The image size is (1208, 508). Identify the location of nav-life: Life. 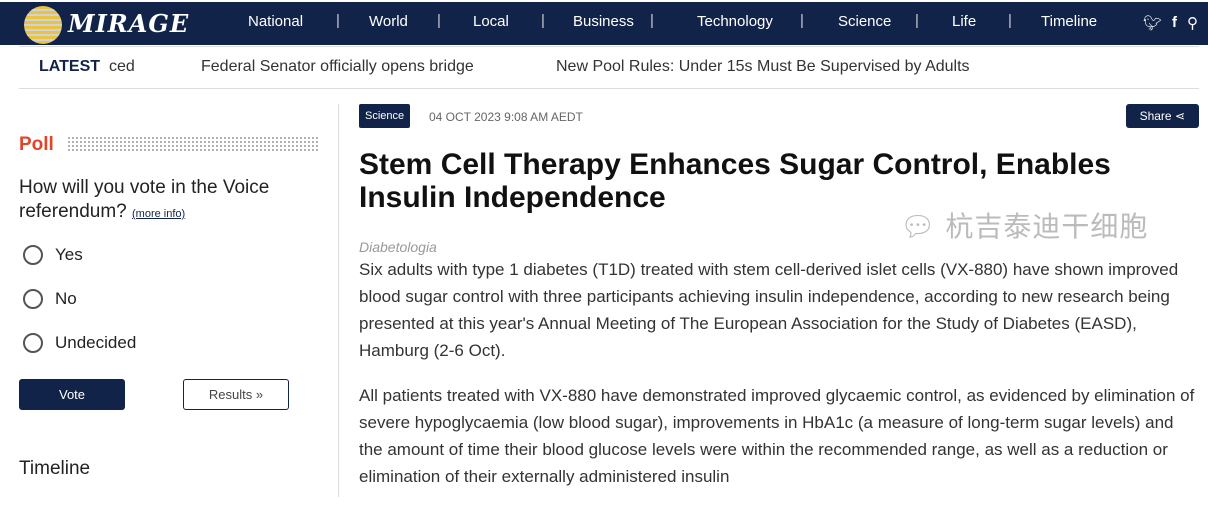
(964, 21).